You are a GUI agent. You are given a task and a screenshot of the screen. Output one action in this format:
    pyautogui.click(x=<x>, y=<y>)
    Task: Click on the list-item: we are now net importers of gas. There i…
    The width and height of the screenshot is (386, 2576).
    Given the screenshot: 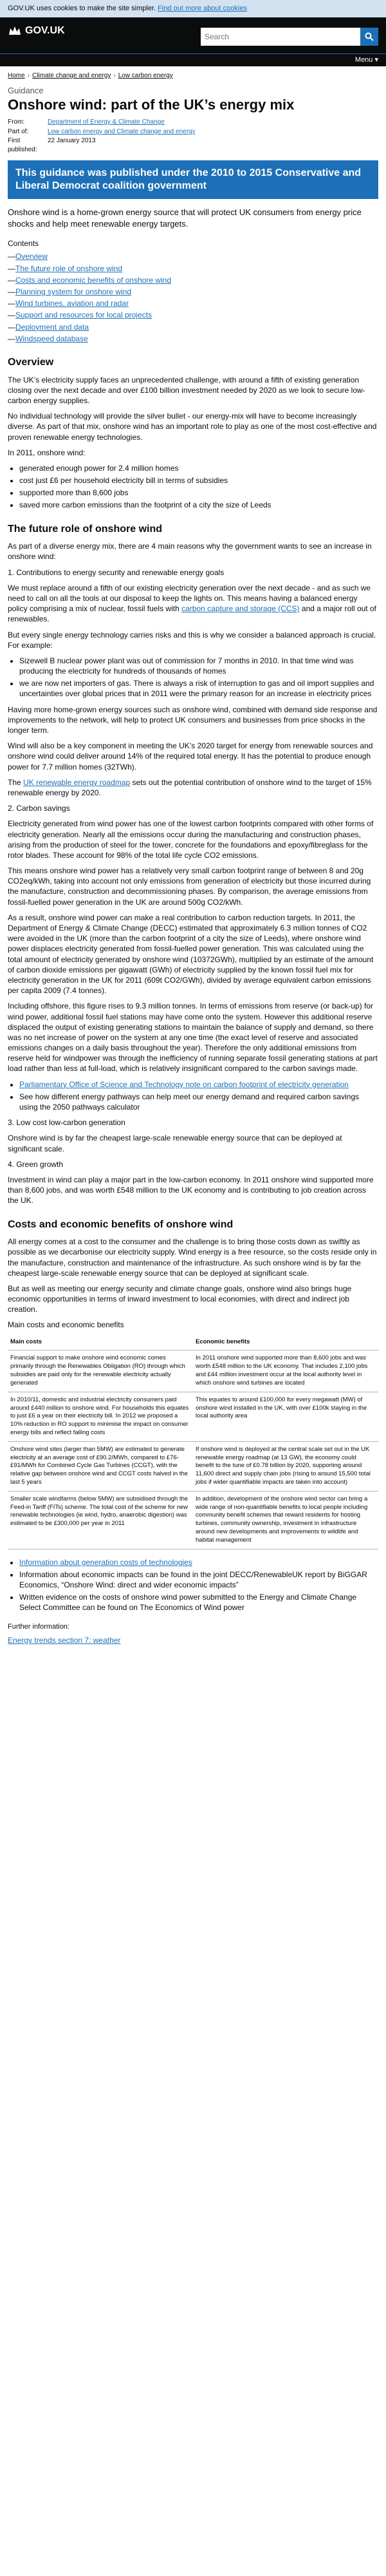 What is the action you would take?
    pyautogui.click(x=198, y=688)
    